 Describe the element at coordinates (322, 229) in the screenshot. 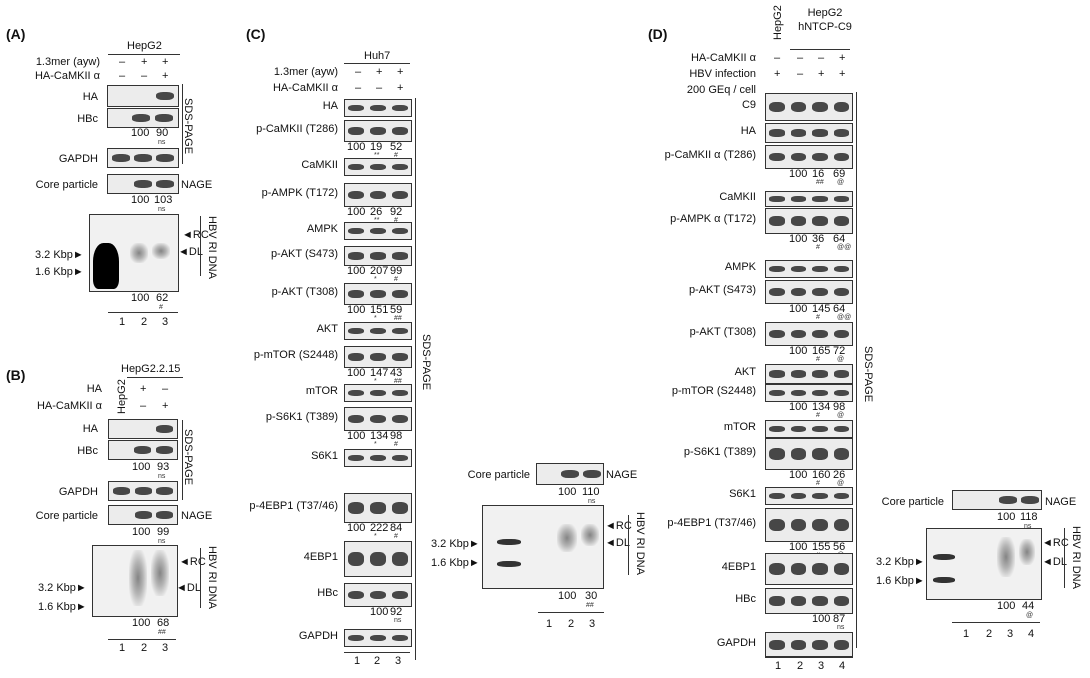

I see `blot-label-ampk: AMPK` at that location.